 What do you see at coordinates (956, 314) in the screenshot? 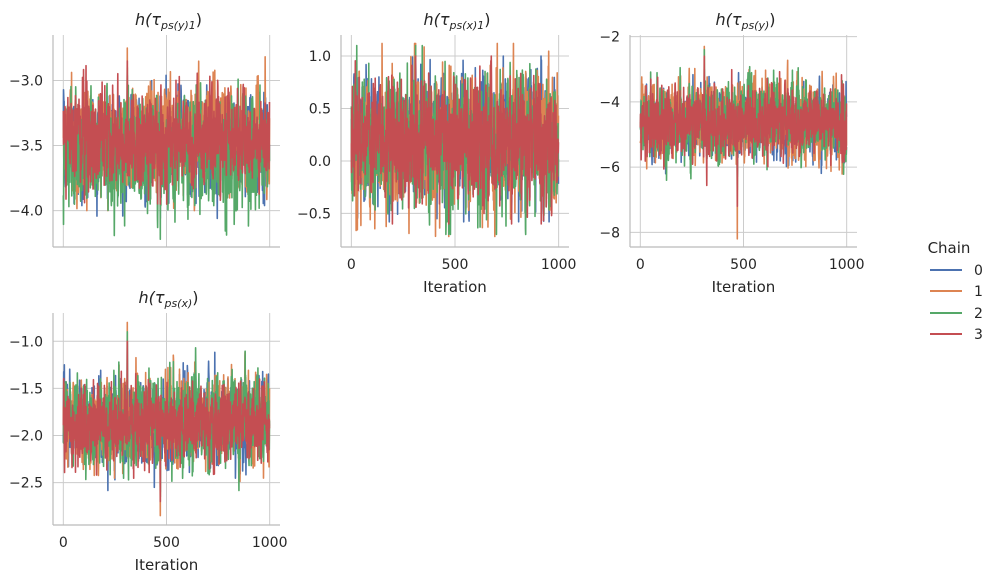
I see `legend-entry-2: 2` at bounding box center [956, 314].